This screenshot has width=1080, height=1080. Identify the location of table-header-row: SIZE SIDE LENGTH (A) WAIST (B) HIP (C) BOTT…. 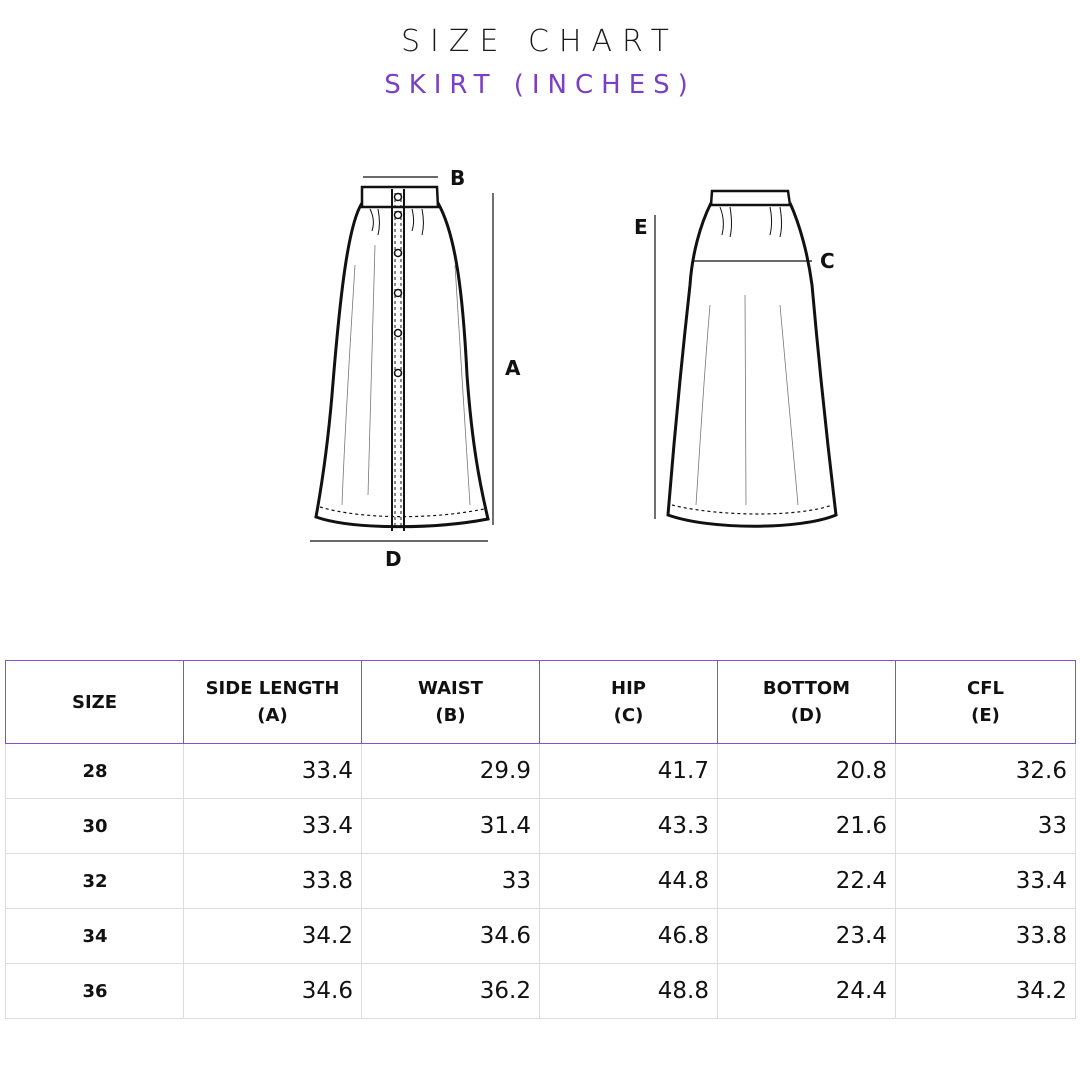
(540, 702).